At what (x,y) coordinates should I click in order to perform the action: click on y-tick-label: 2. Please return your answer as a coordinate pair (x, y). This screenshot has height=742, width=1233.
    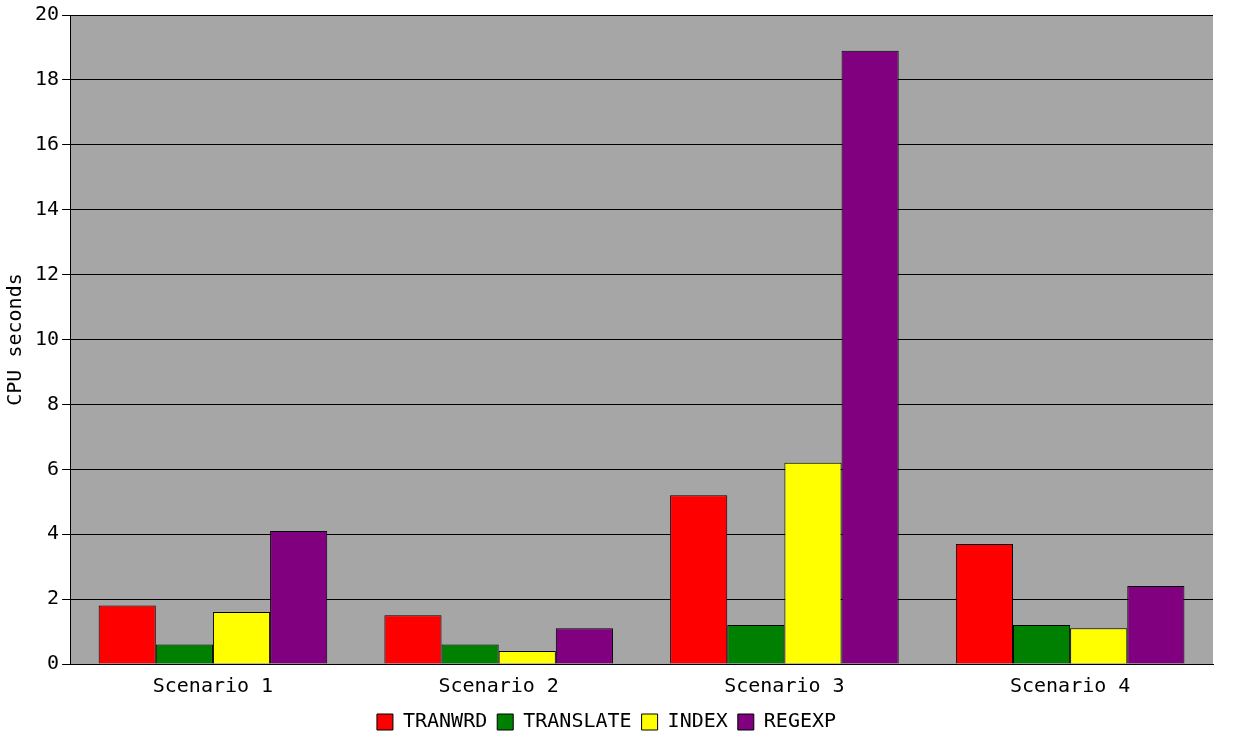
    Looking at the image, I should click on (53, 597).